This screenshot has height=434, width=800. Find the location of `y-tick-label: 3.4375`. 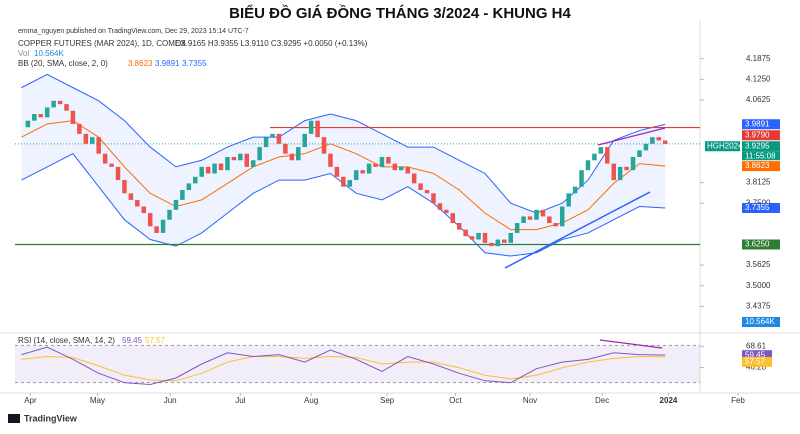

y-tick-label: 3.4375 is located at coordinates (758, 306).